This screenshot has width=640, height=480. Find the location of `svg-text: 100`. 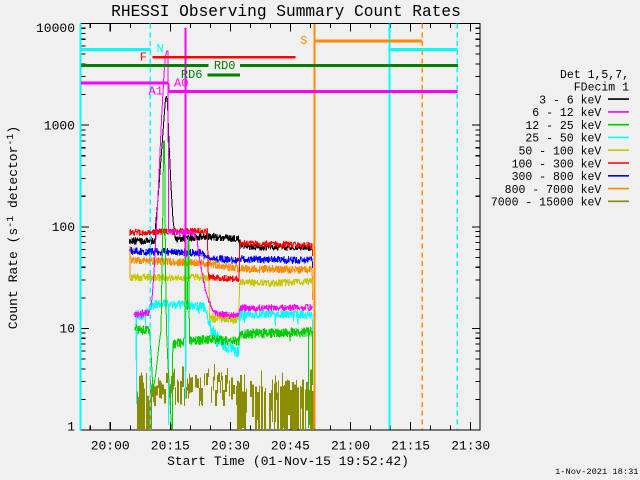

svg-text: 100 is located at coordinates (63, 227).